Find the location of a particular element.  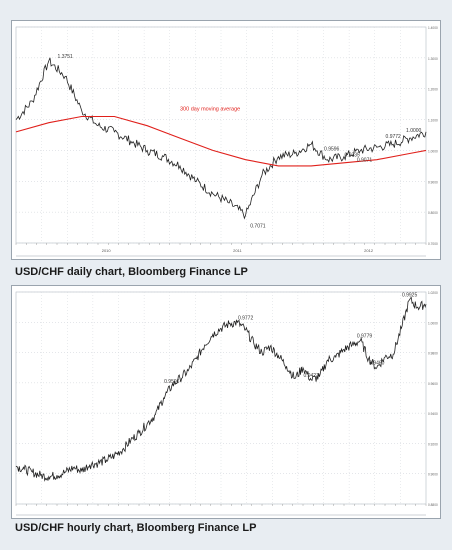

chart-0-legend-label: 300 day moving average is located at coordinates (210, 109).